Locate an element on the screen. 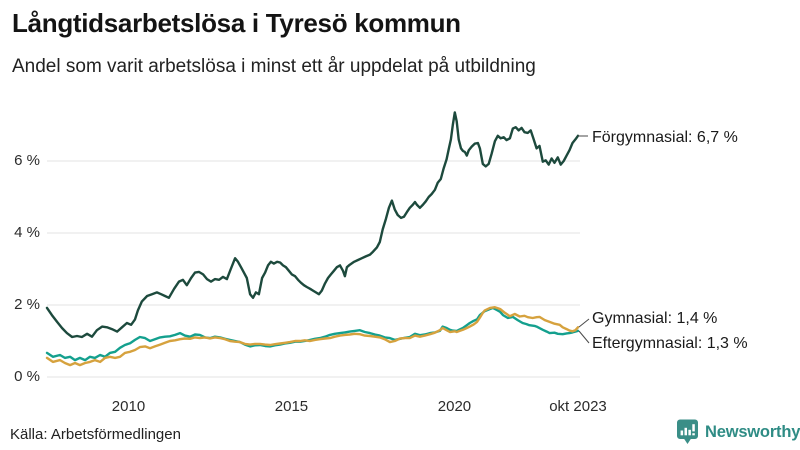 This screenshot has width=800, height=450. series-label-forgymnasial: Förgymnasial: 6,7 % is located at coordinates (665, 137).